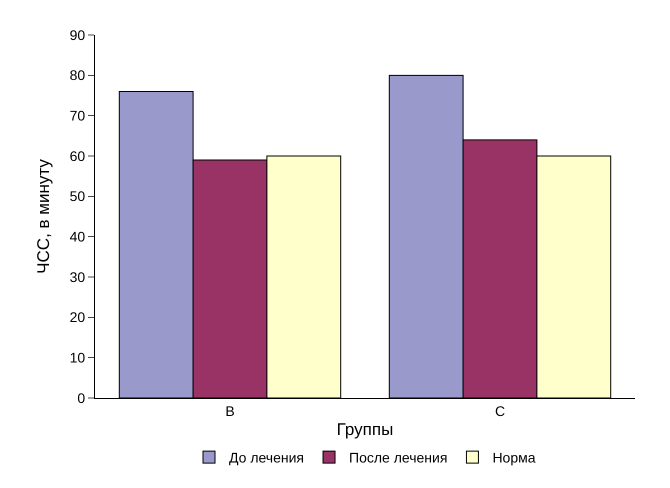 This screenshot has width=670, height=488. What do you see at coordinates (78, 156) in the screenshot?
I see `y-tick-label: 60` at bounding box center [78, 156].